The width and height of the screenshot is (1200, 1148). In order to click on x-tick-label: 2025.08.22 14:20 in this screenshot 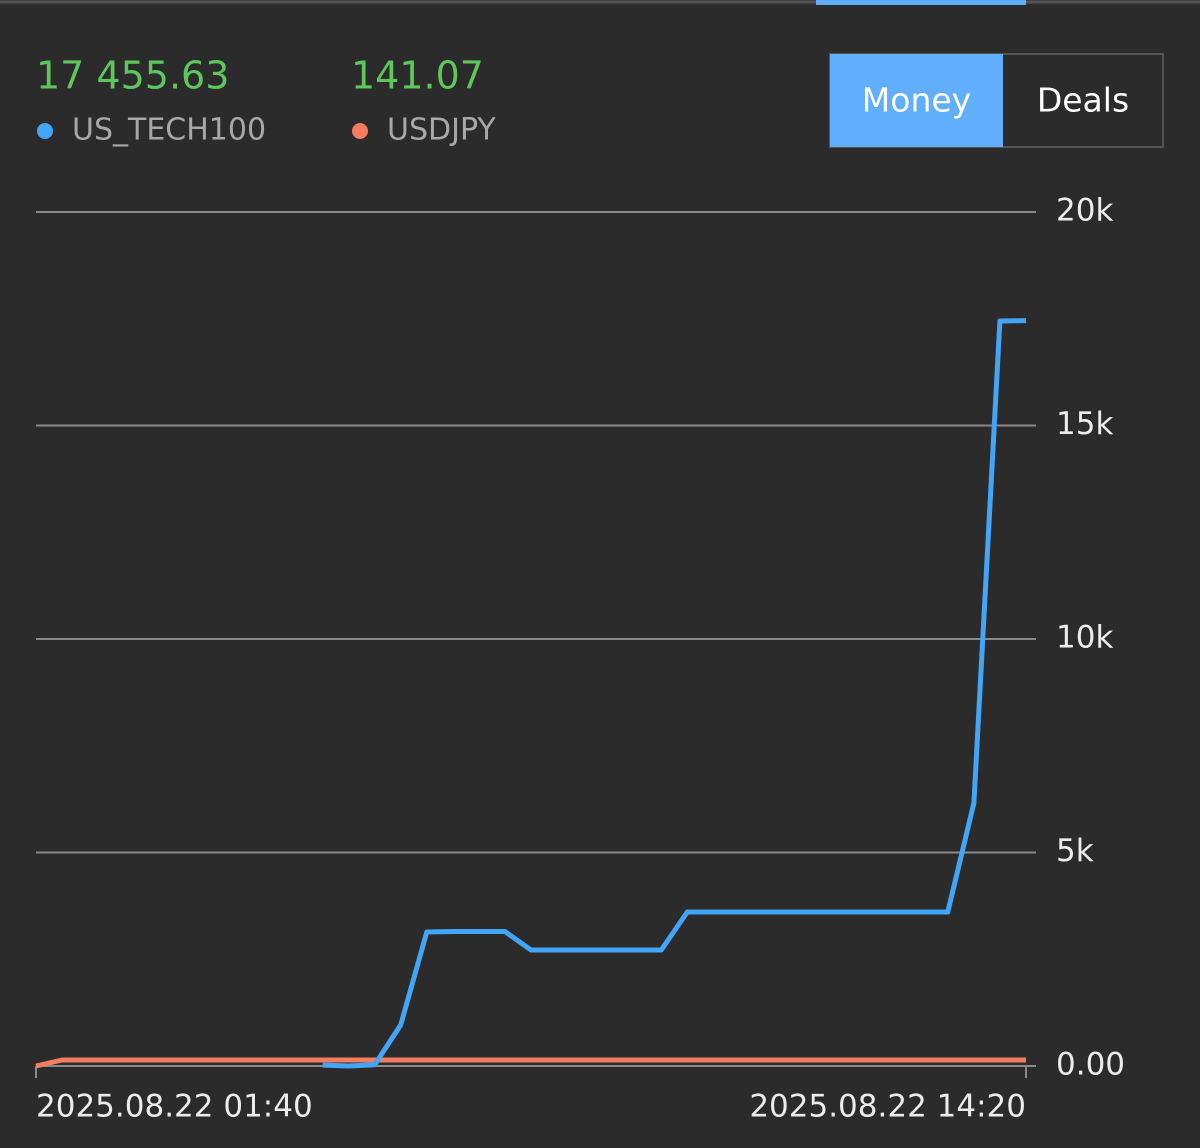, I will do `click(887, 1107)`.